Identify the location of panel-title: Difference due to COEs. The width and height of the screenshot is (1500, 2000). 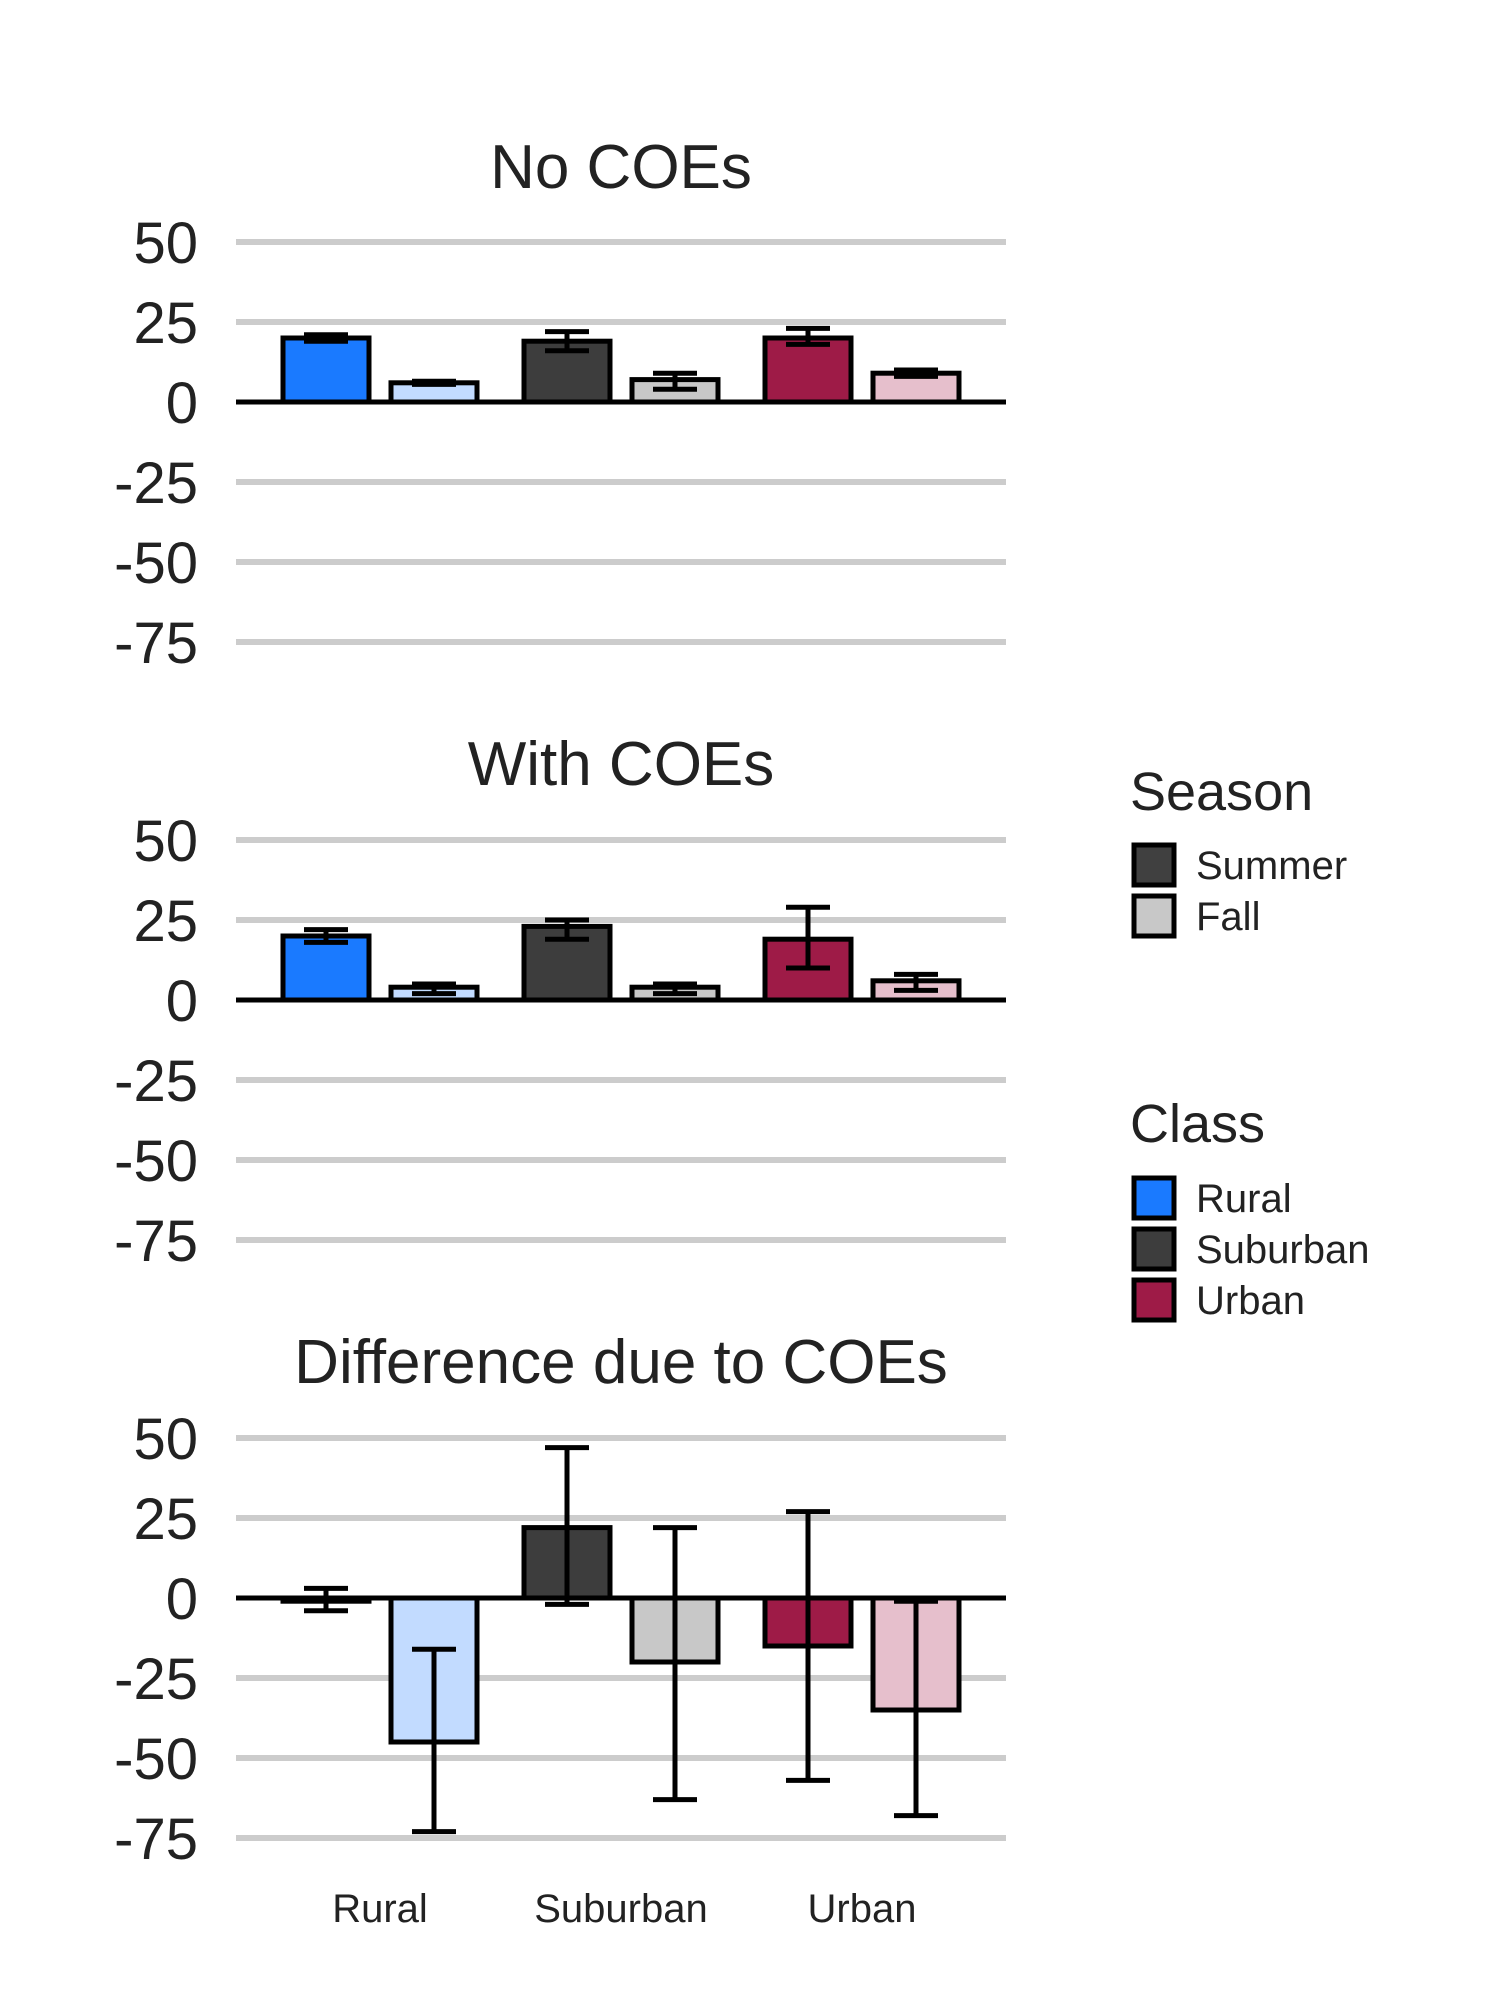
(621, 1362).